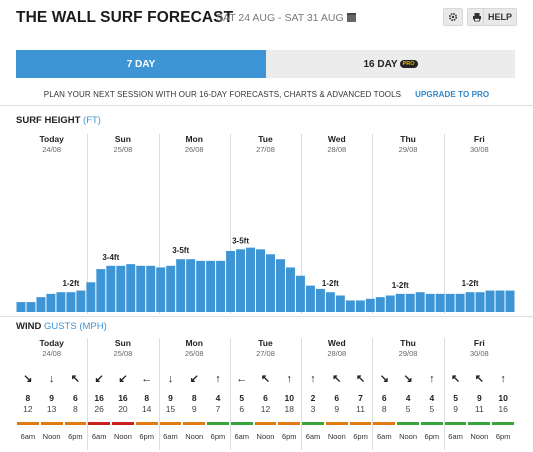 The image size is (533, 452). What do you see at coordinates (75, 409) in the screenshot?
I see `wind-gust: 8` at bounding box center [75, 409].